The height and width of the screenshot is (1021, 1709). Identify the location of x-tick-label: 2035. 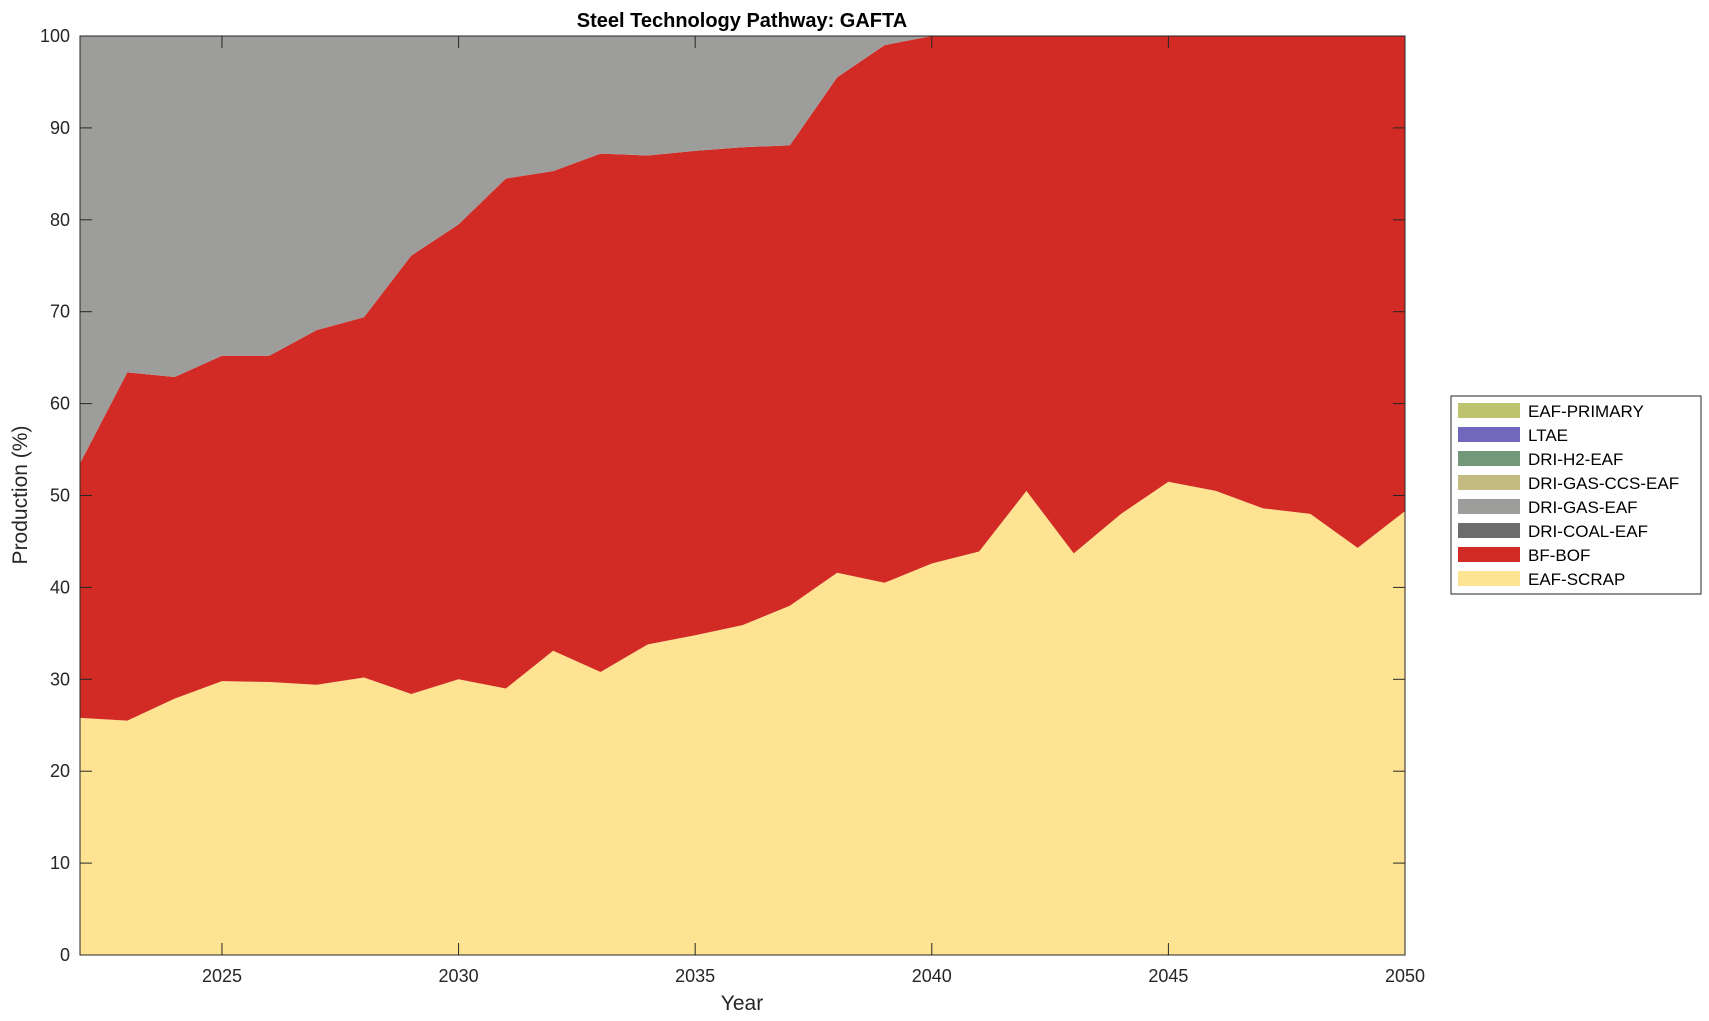
(695, 976).